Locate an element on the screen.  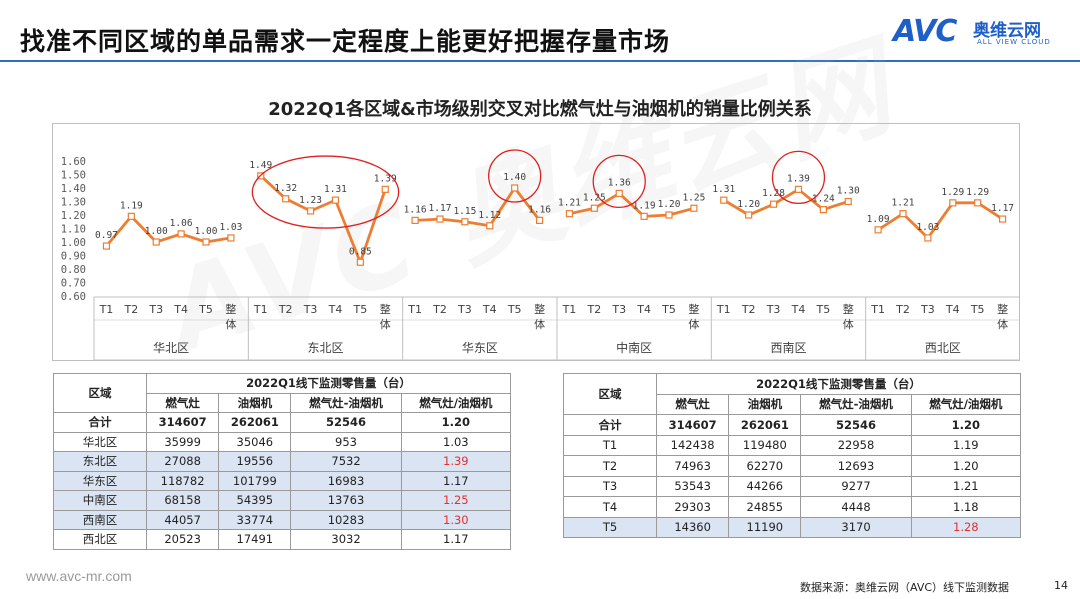
x-tick-label: 体 is located at coordinates (693, 324).